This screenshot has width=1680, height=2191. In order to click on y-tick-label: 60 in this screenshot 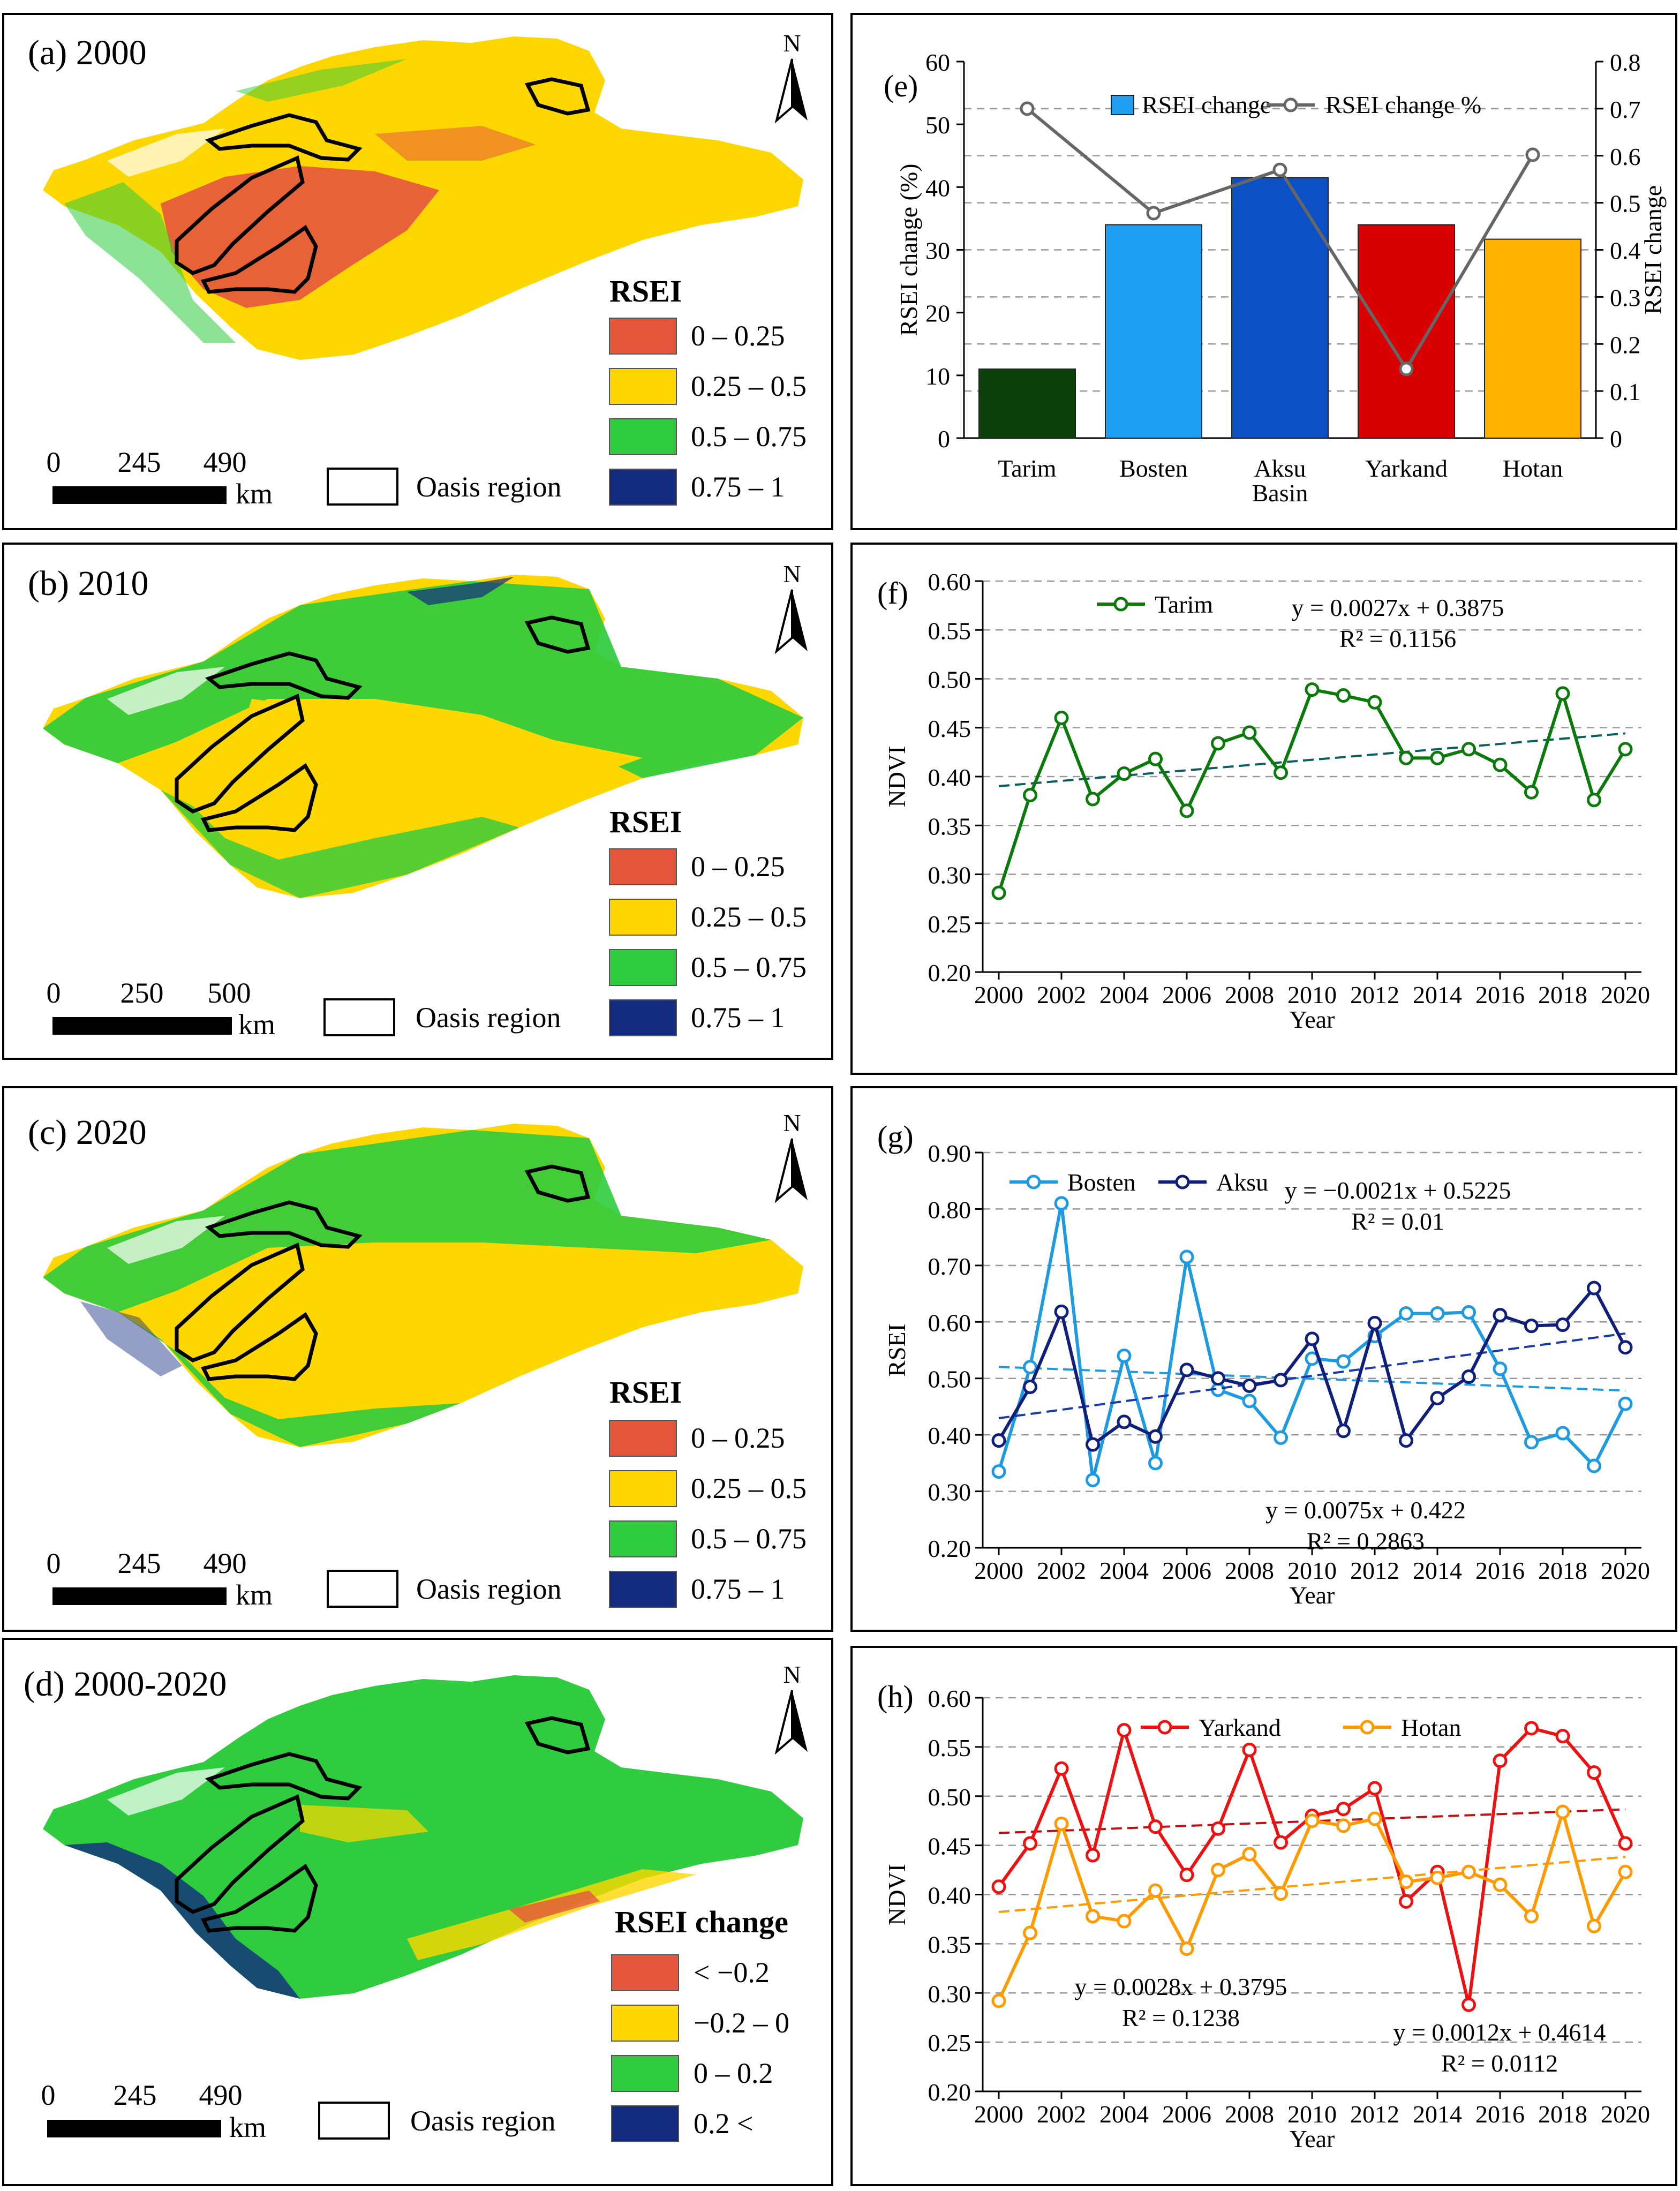, I will do `click(938, 62)`.